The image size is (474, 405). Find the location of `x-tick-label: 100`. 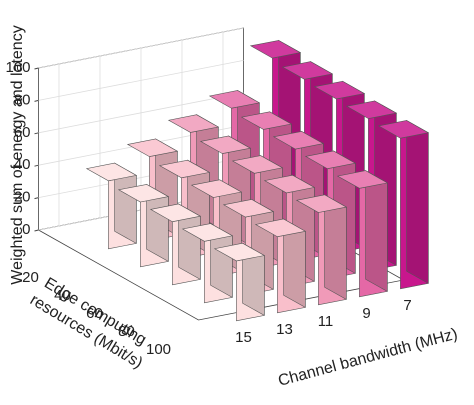

x-tick-label: 100 is located at coordinates (158, 349).